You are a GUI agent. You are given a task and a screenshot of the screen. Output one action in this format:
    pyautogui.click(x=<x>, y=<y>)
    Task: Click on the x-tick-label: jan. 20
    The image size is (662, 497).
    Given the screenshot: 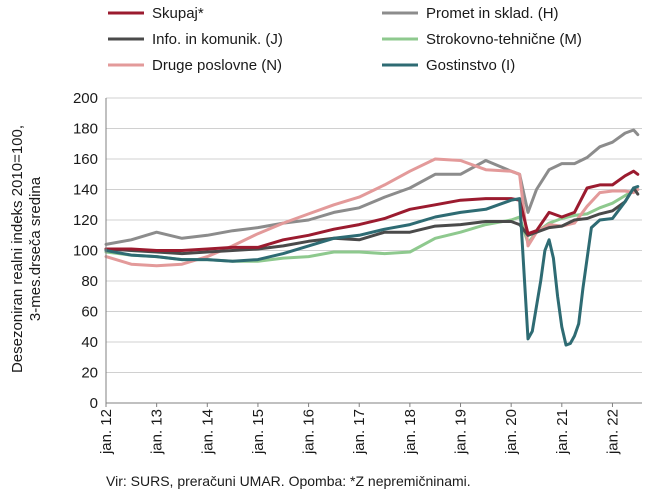 What is the action you would take?
    pyautogui.click(x=511, y=432)
    